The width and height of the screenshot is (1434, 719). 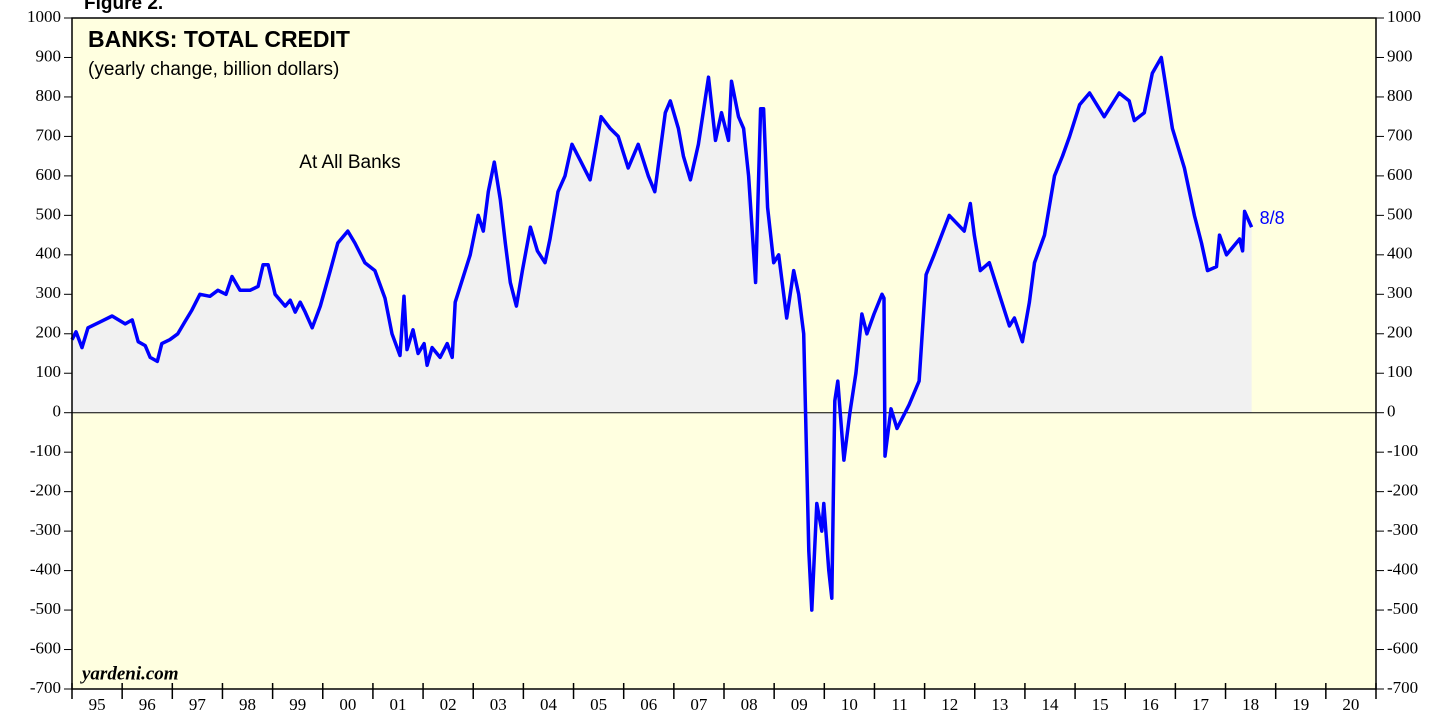 What do you see at coordinates (49, 55) in the screenshot?
I see `y-tick-label: 900` at bounding box center [49, 55].